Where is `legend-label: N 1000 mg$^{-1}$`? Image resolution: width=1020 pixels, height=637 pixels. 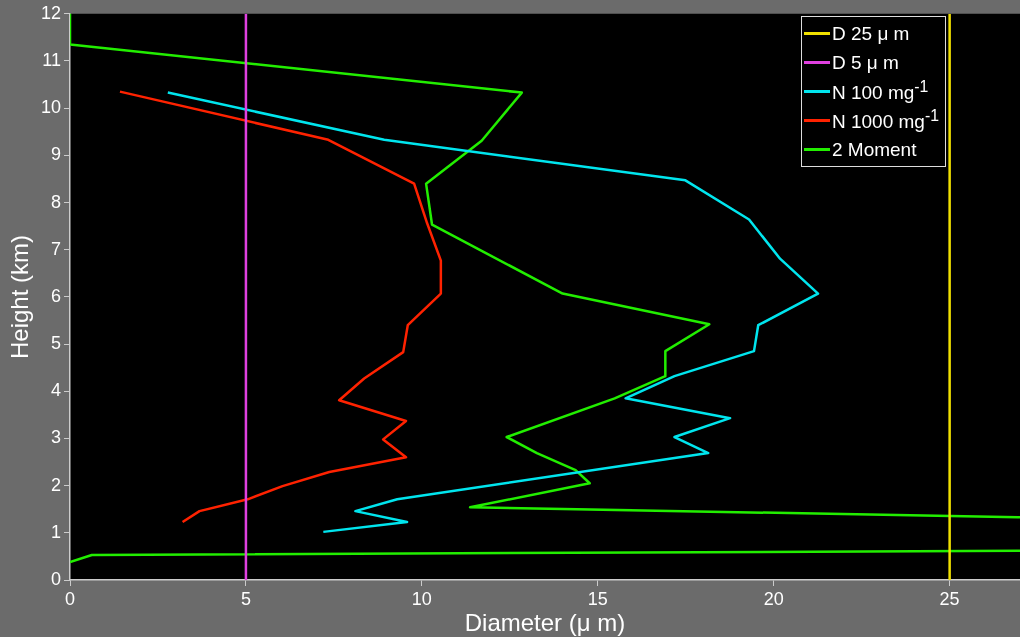
legend-label: N 1000 mg$^{-1}$ is located at coordinates (885, 120).